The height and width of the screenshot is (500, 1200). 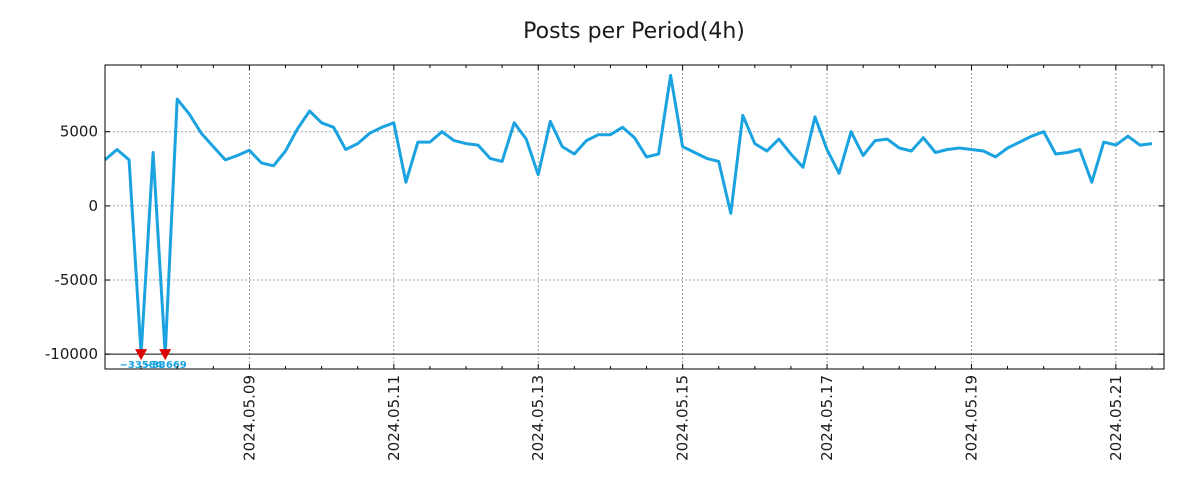 What do you see at coordinates (634, 31) in the screenshot?
I see `chart-title: Posts per Period(4h)` at bounding box center [634, 31].